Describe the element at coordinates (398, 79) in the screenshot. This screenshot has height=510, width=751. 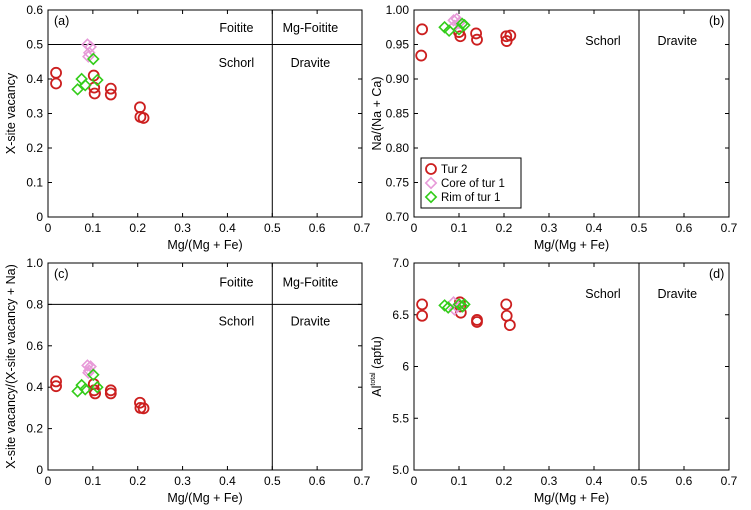
I see `y-tick-label: 0.90` at that location.